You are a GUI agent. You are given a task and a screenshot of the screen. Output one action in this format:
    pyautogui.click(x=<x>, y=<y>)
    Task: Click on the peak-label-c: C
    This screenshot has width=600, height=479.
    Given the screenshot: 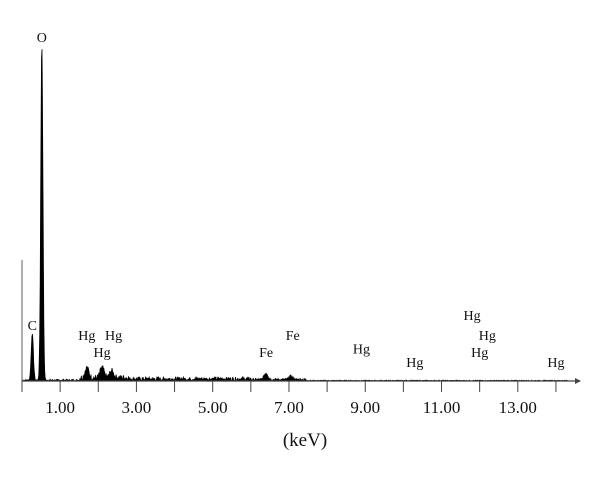 What is the action you would take?
    pyautogui.click(x=32, y=326)
    